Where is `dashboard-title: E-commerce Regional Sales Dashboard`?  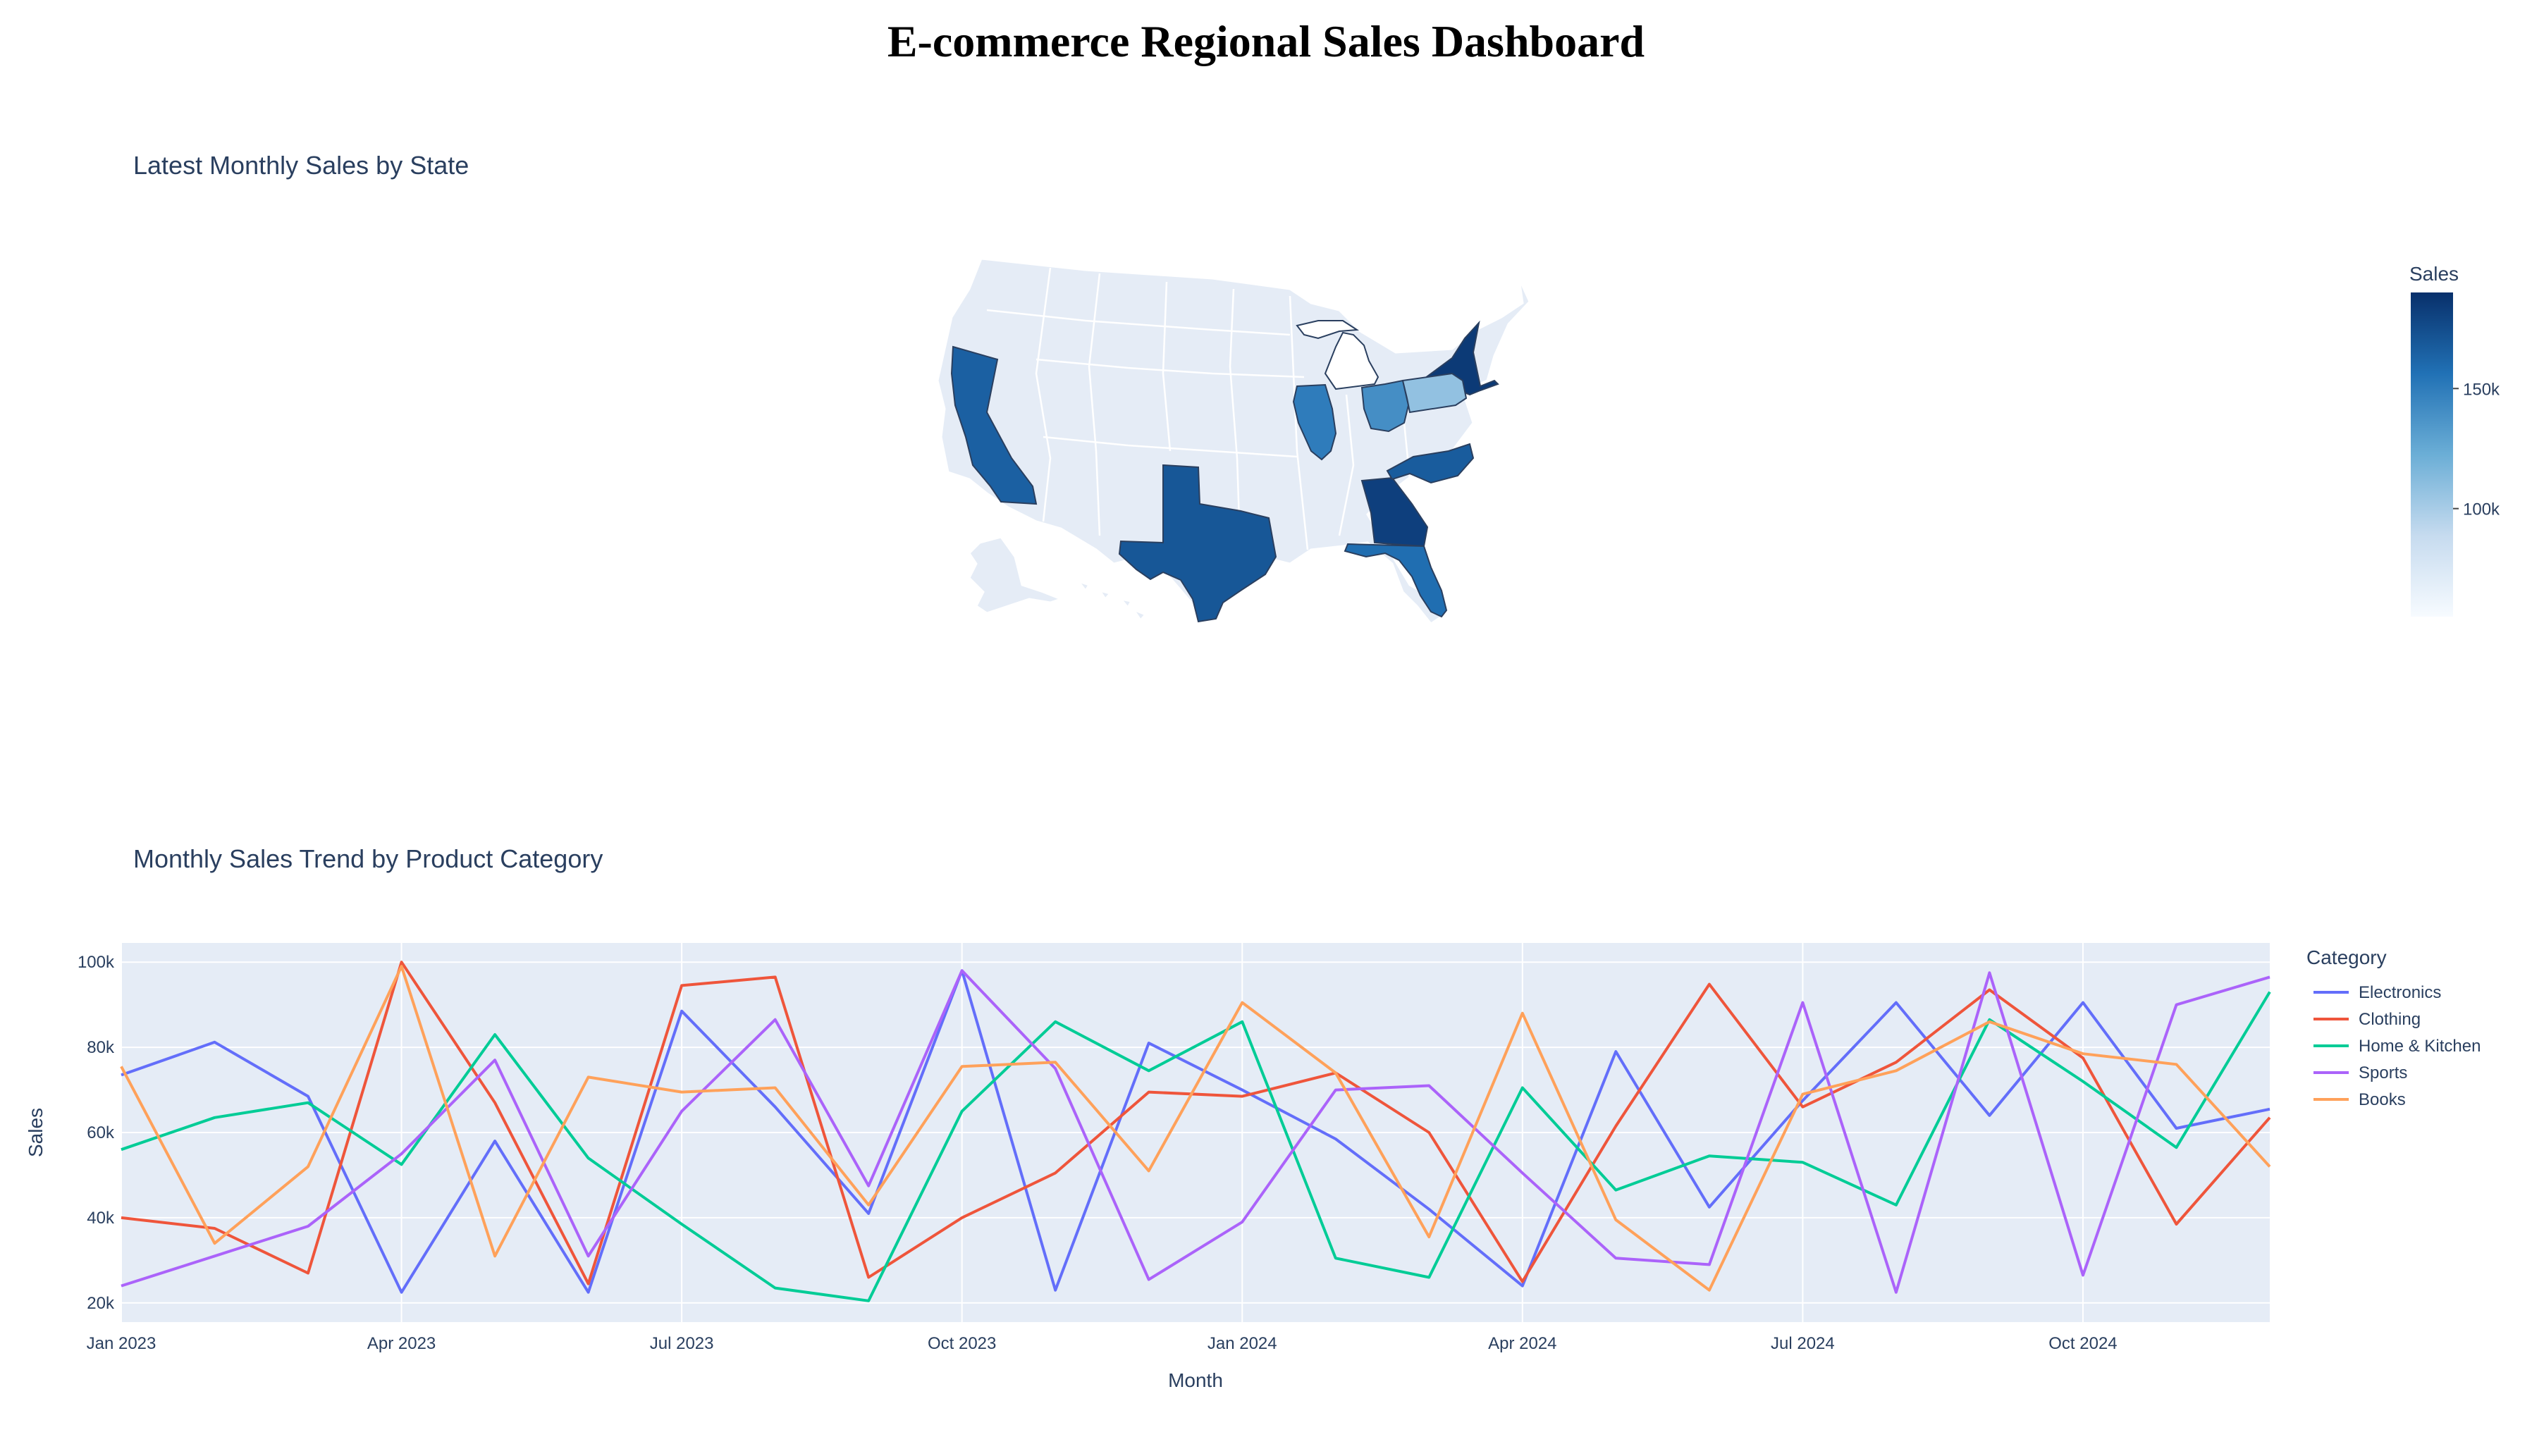
dashboard-title: E-commerce Regional Sales Dashboard is located at coordinates (1266, 41).